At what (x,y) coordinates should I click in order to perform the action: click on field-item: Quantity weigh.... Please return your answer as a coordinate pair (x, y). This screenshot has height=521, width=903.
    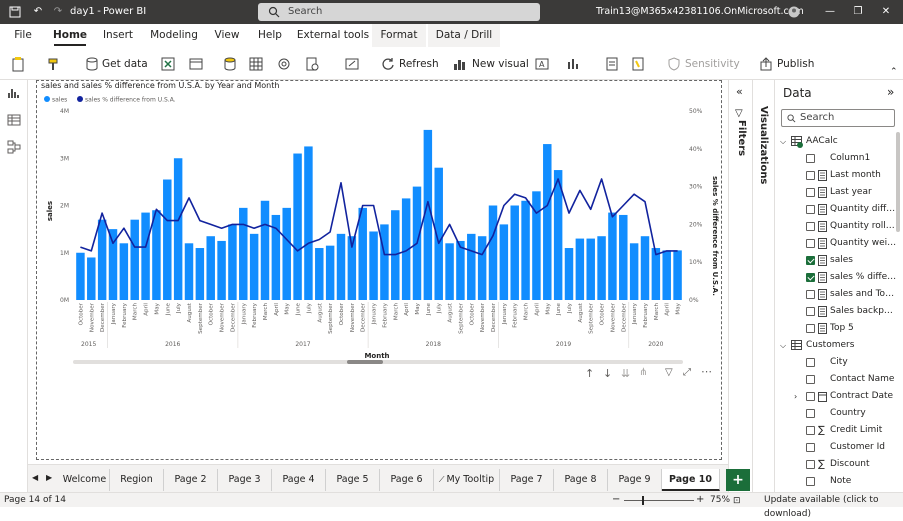
    Looking at the image, I should click on (836, 243).